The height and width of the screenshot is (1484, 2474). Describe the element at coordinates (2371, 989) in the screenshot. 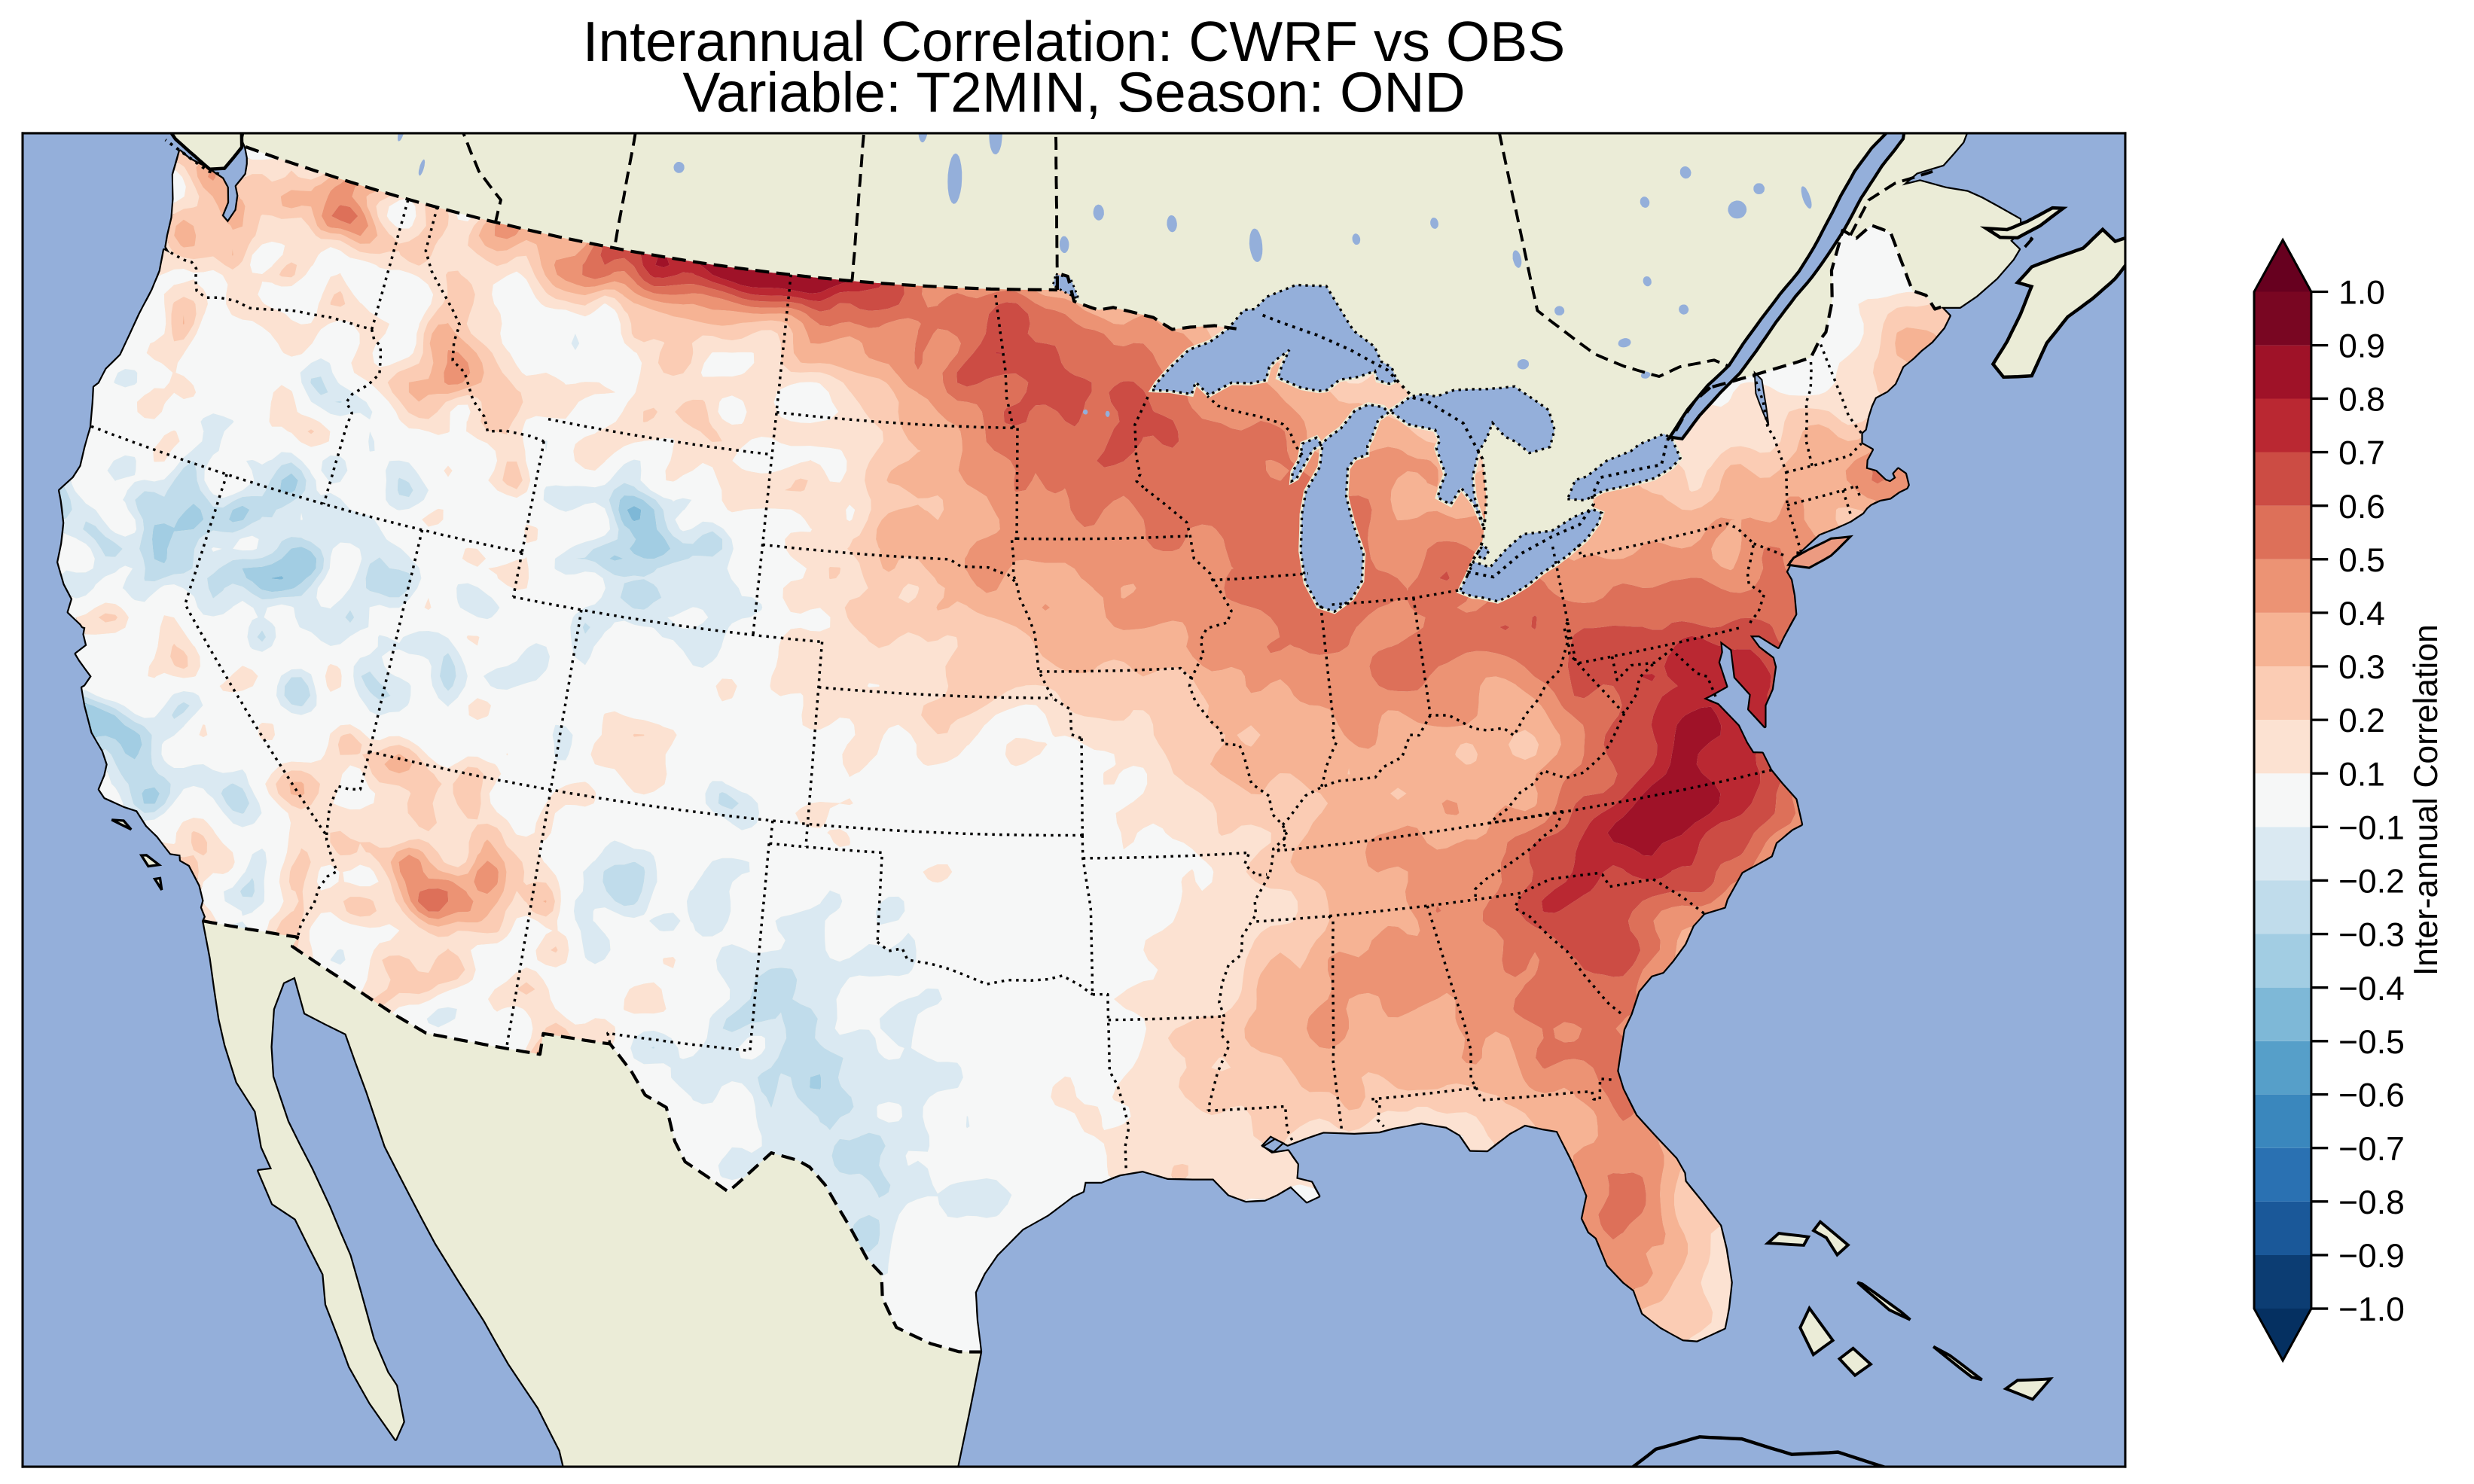

I see `svg-text: −0.4` at that location.